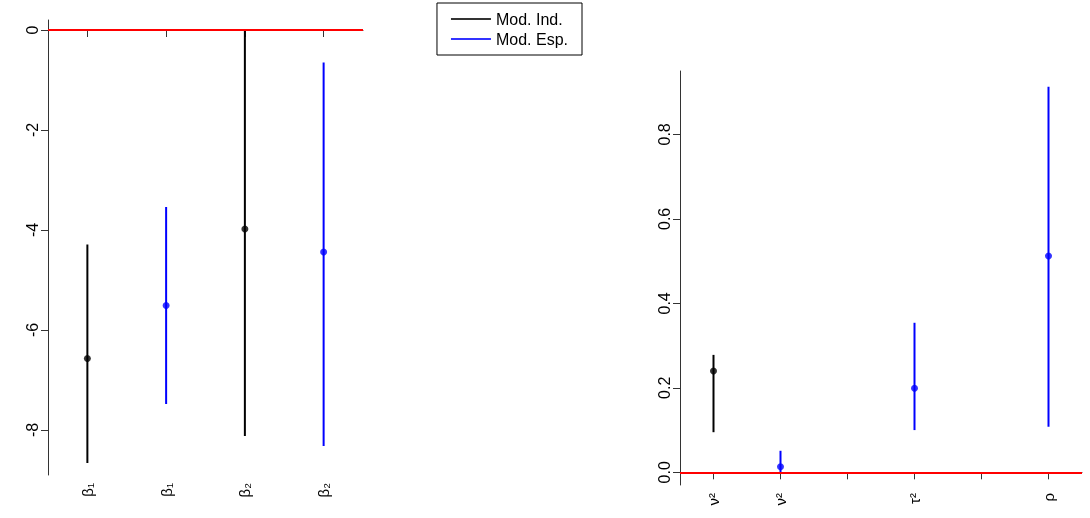  What do you see at coordinates (32, 130) in the screenshot?
I see `y-tick-label: -2` at bounding box center [32, 130].